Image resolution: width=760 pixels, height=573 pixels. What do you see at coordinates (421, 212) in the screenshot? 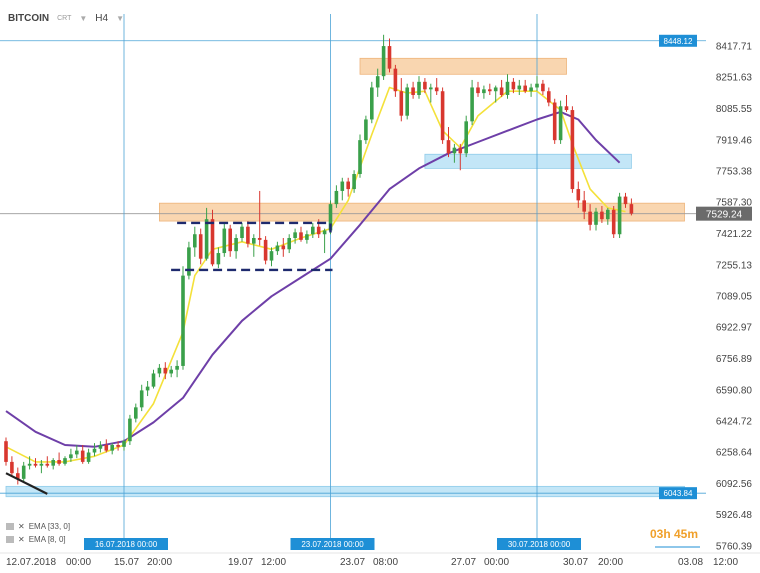
I see `supply-zone` at bounding box center [421, 212].